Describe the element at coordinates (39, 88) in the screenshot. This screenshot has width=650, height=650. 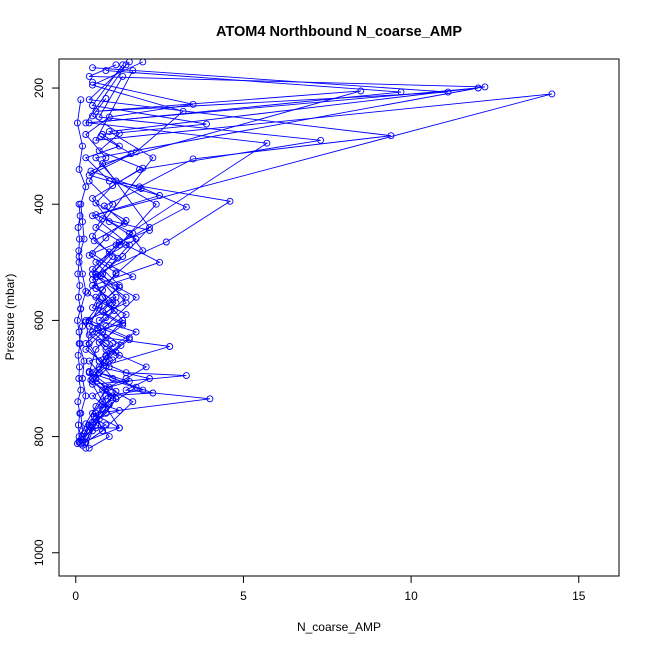
I see `y-tick-label: 200` at that location.